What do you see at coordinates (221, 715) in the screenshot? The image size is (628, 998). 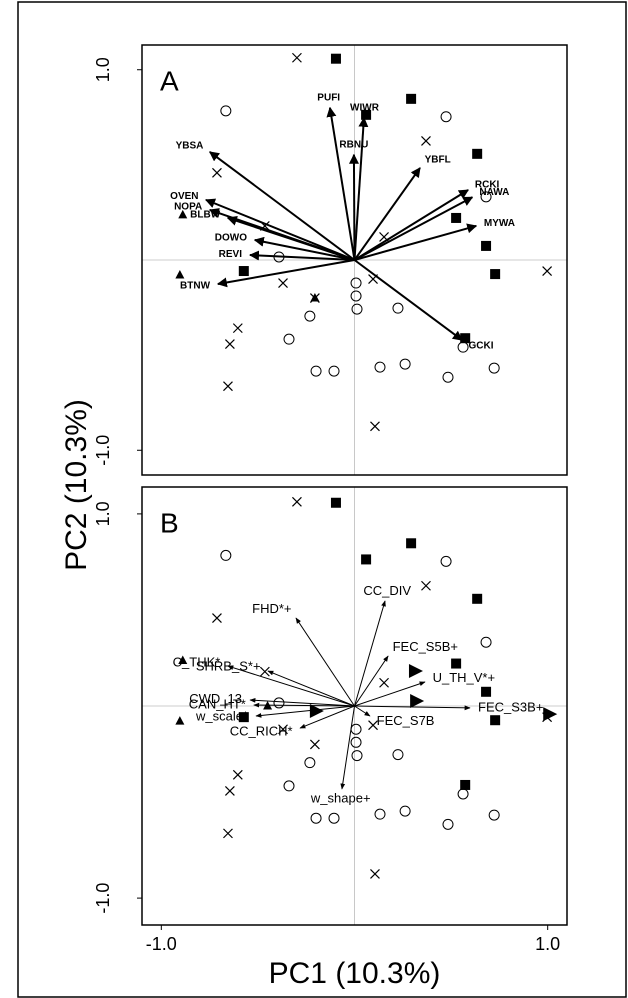 I see `arrow-label: w_scale*` at bounding box center [221, 715].